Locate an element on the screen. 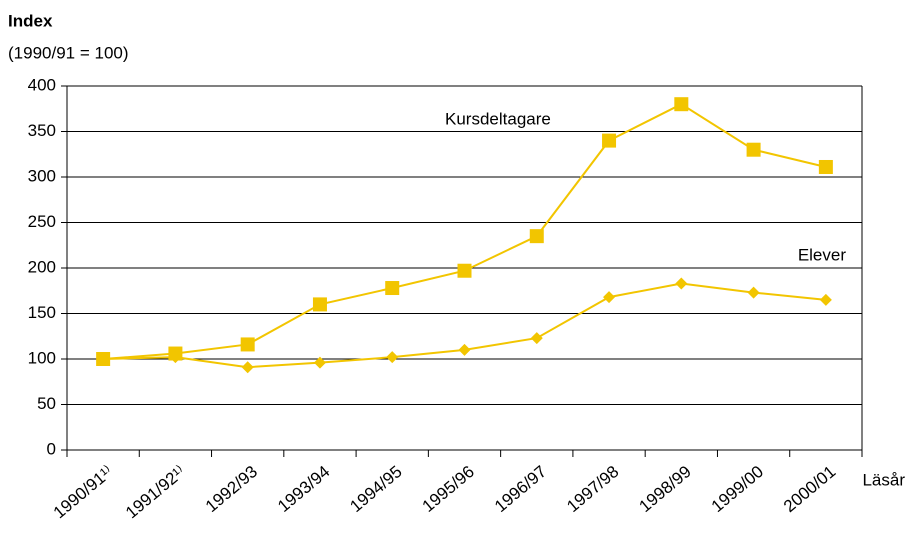 This screenshot has width=909, height=557. x-tick-label: 1991/92¹⁾ is located at coordinates (155, 492).